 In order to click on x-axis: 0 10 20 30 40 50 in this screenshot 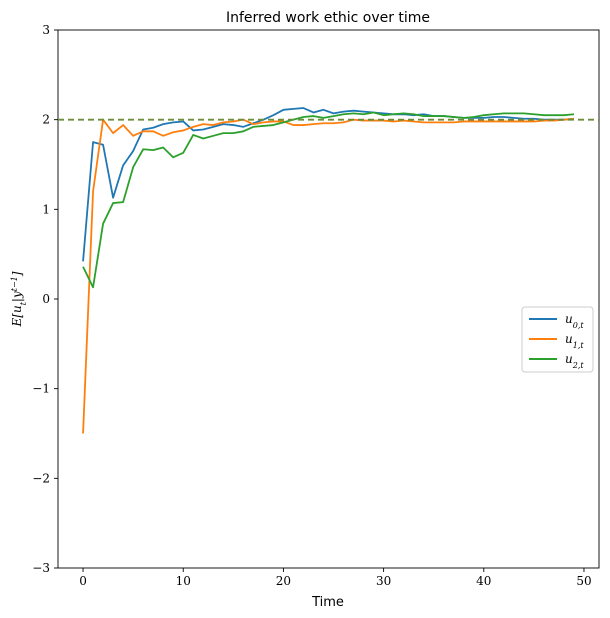, I will do `click(335, 578)`.